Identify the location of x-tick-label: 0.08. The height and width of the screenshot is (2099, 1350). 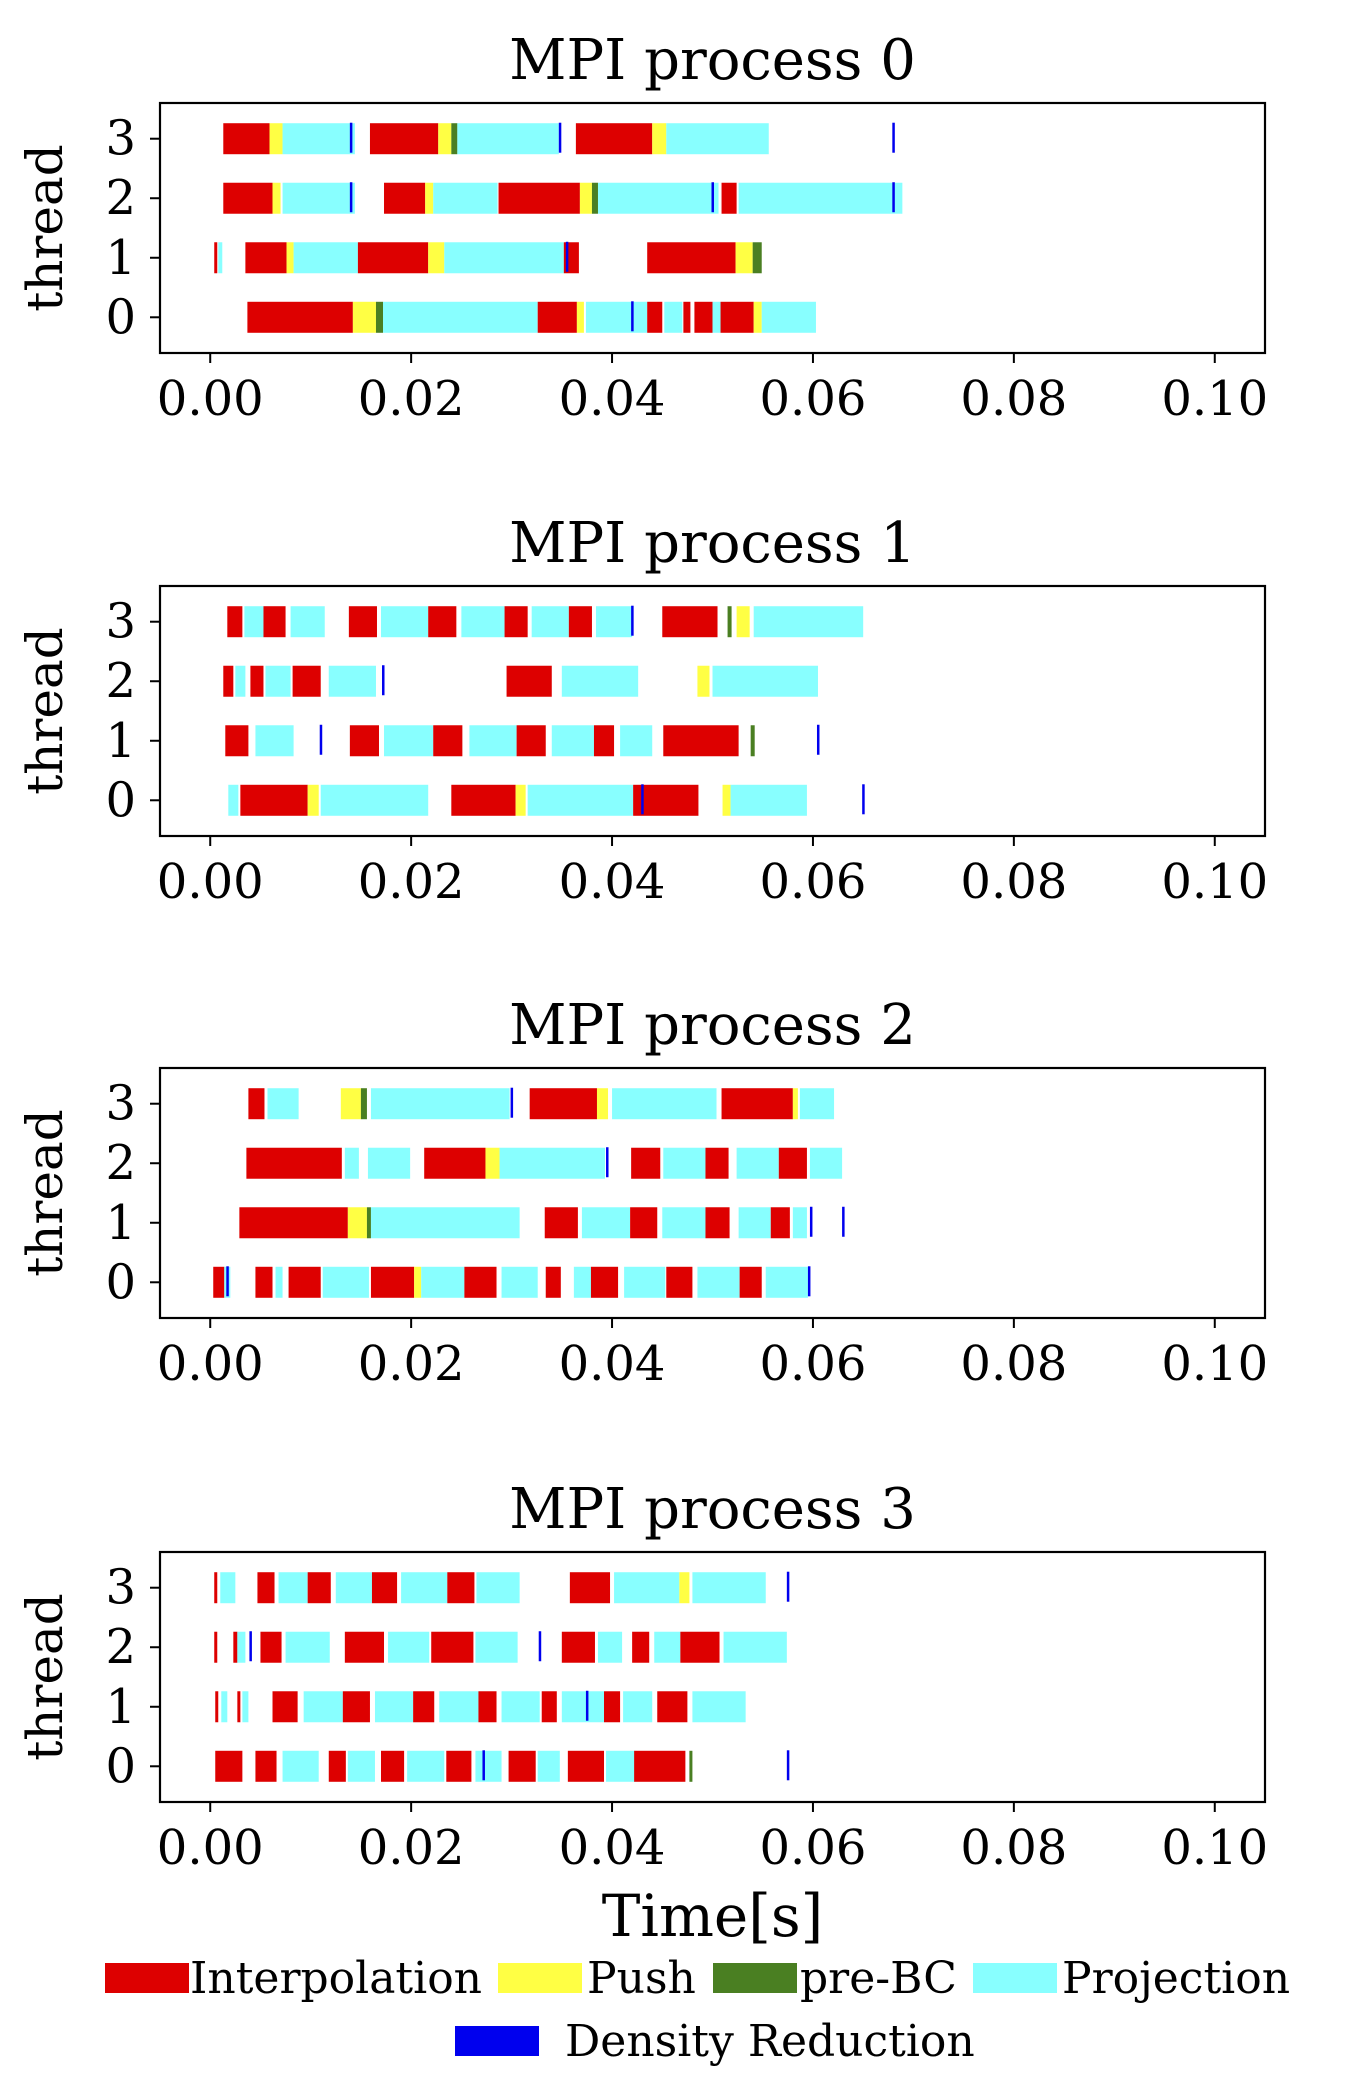
(1013, 399).